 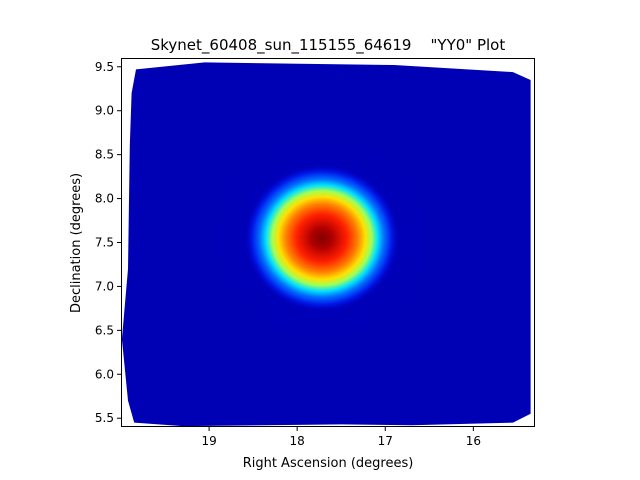 I want to click on x-axis-label: Right Ascension (degrees), so click(x=328, y=463).